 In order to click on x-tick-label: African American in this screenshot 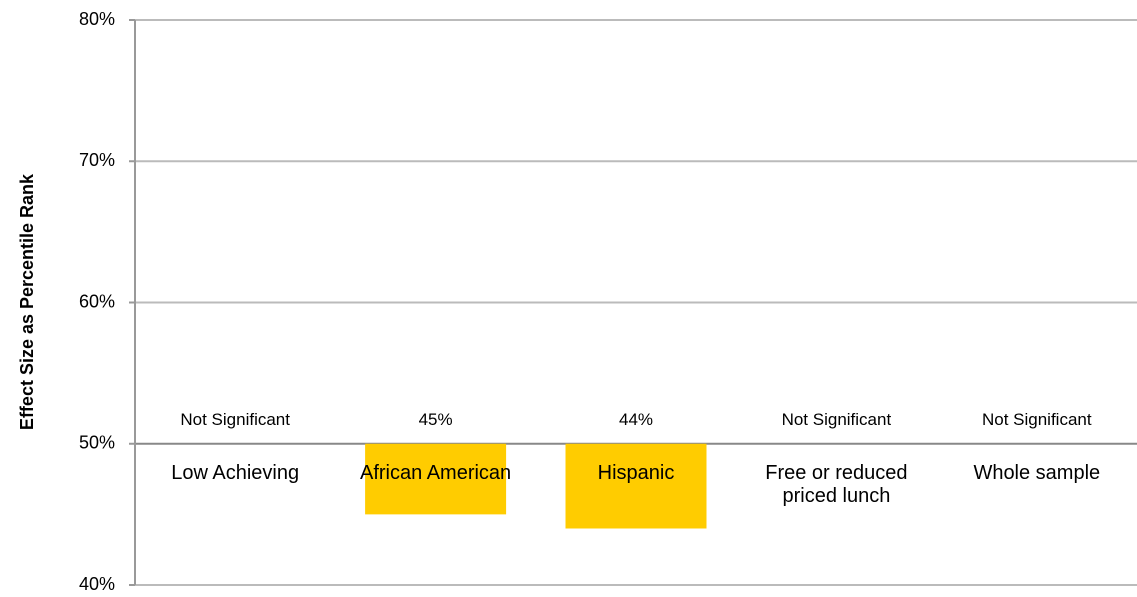, I will do `click(436, 472)`.